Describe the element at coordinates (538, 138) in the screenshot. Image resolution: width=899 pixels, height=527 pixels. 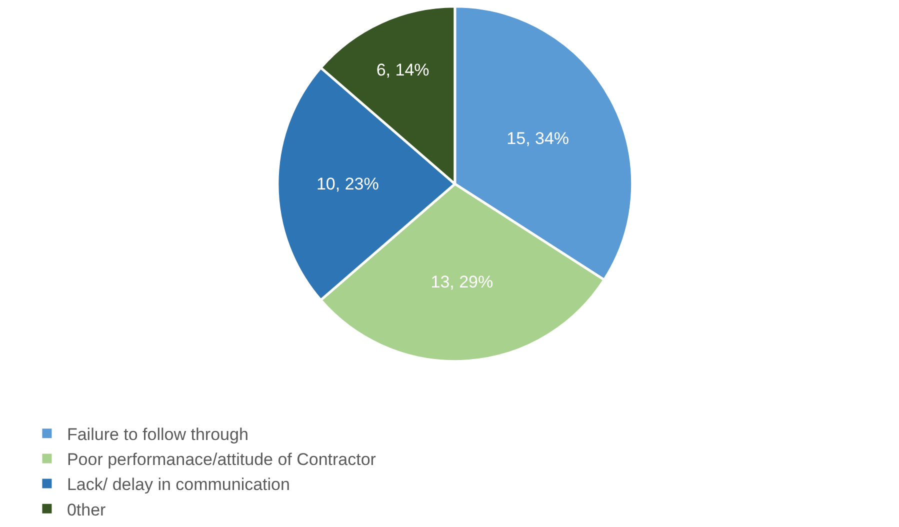
I see `data-label: 15, 34%` at that location.